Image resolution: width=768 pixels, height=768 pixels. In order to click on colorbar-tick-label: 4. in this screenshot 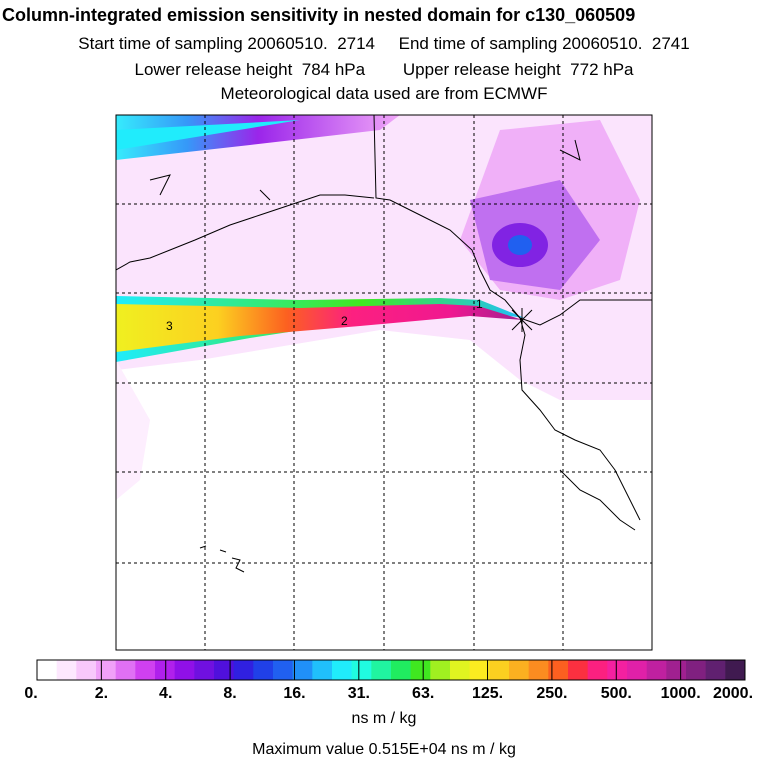, I will do `click(166, 693)`.